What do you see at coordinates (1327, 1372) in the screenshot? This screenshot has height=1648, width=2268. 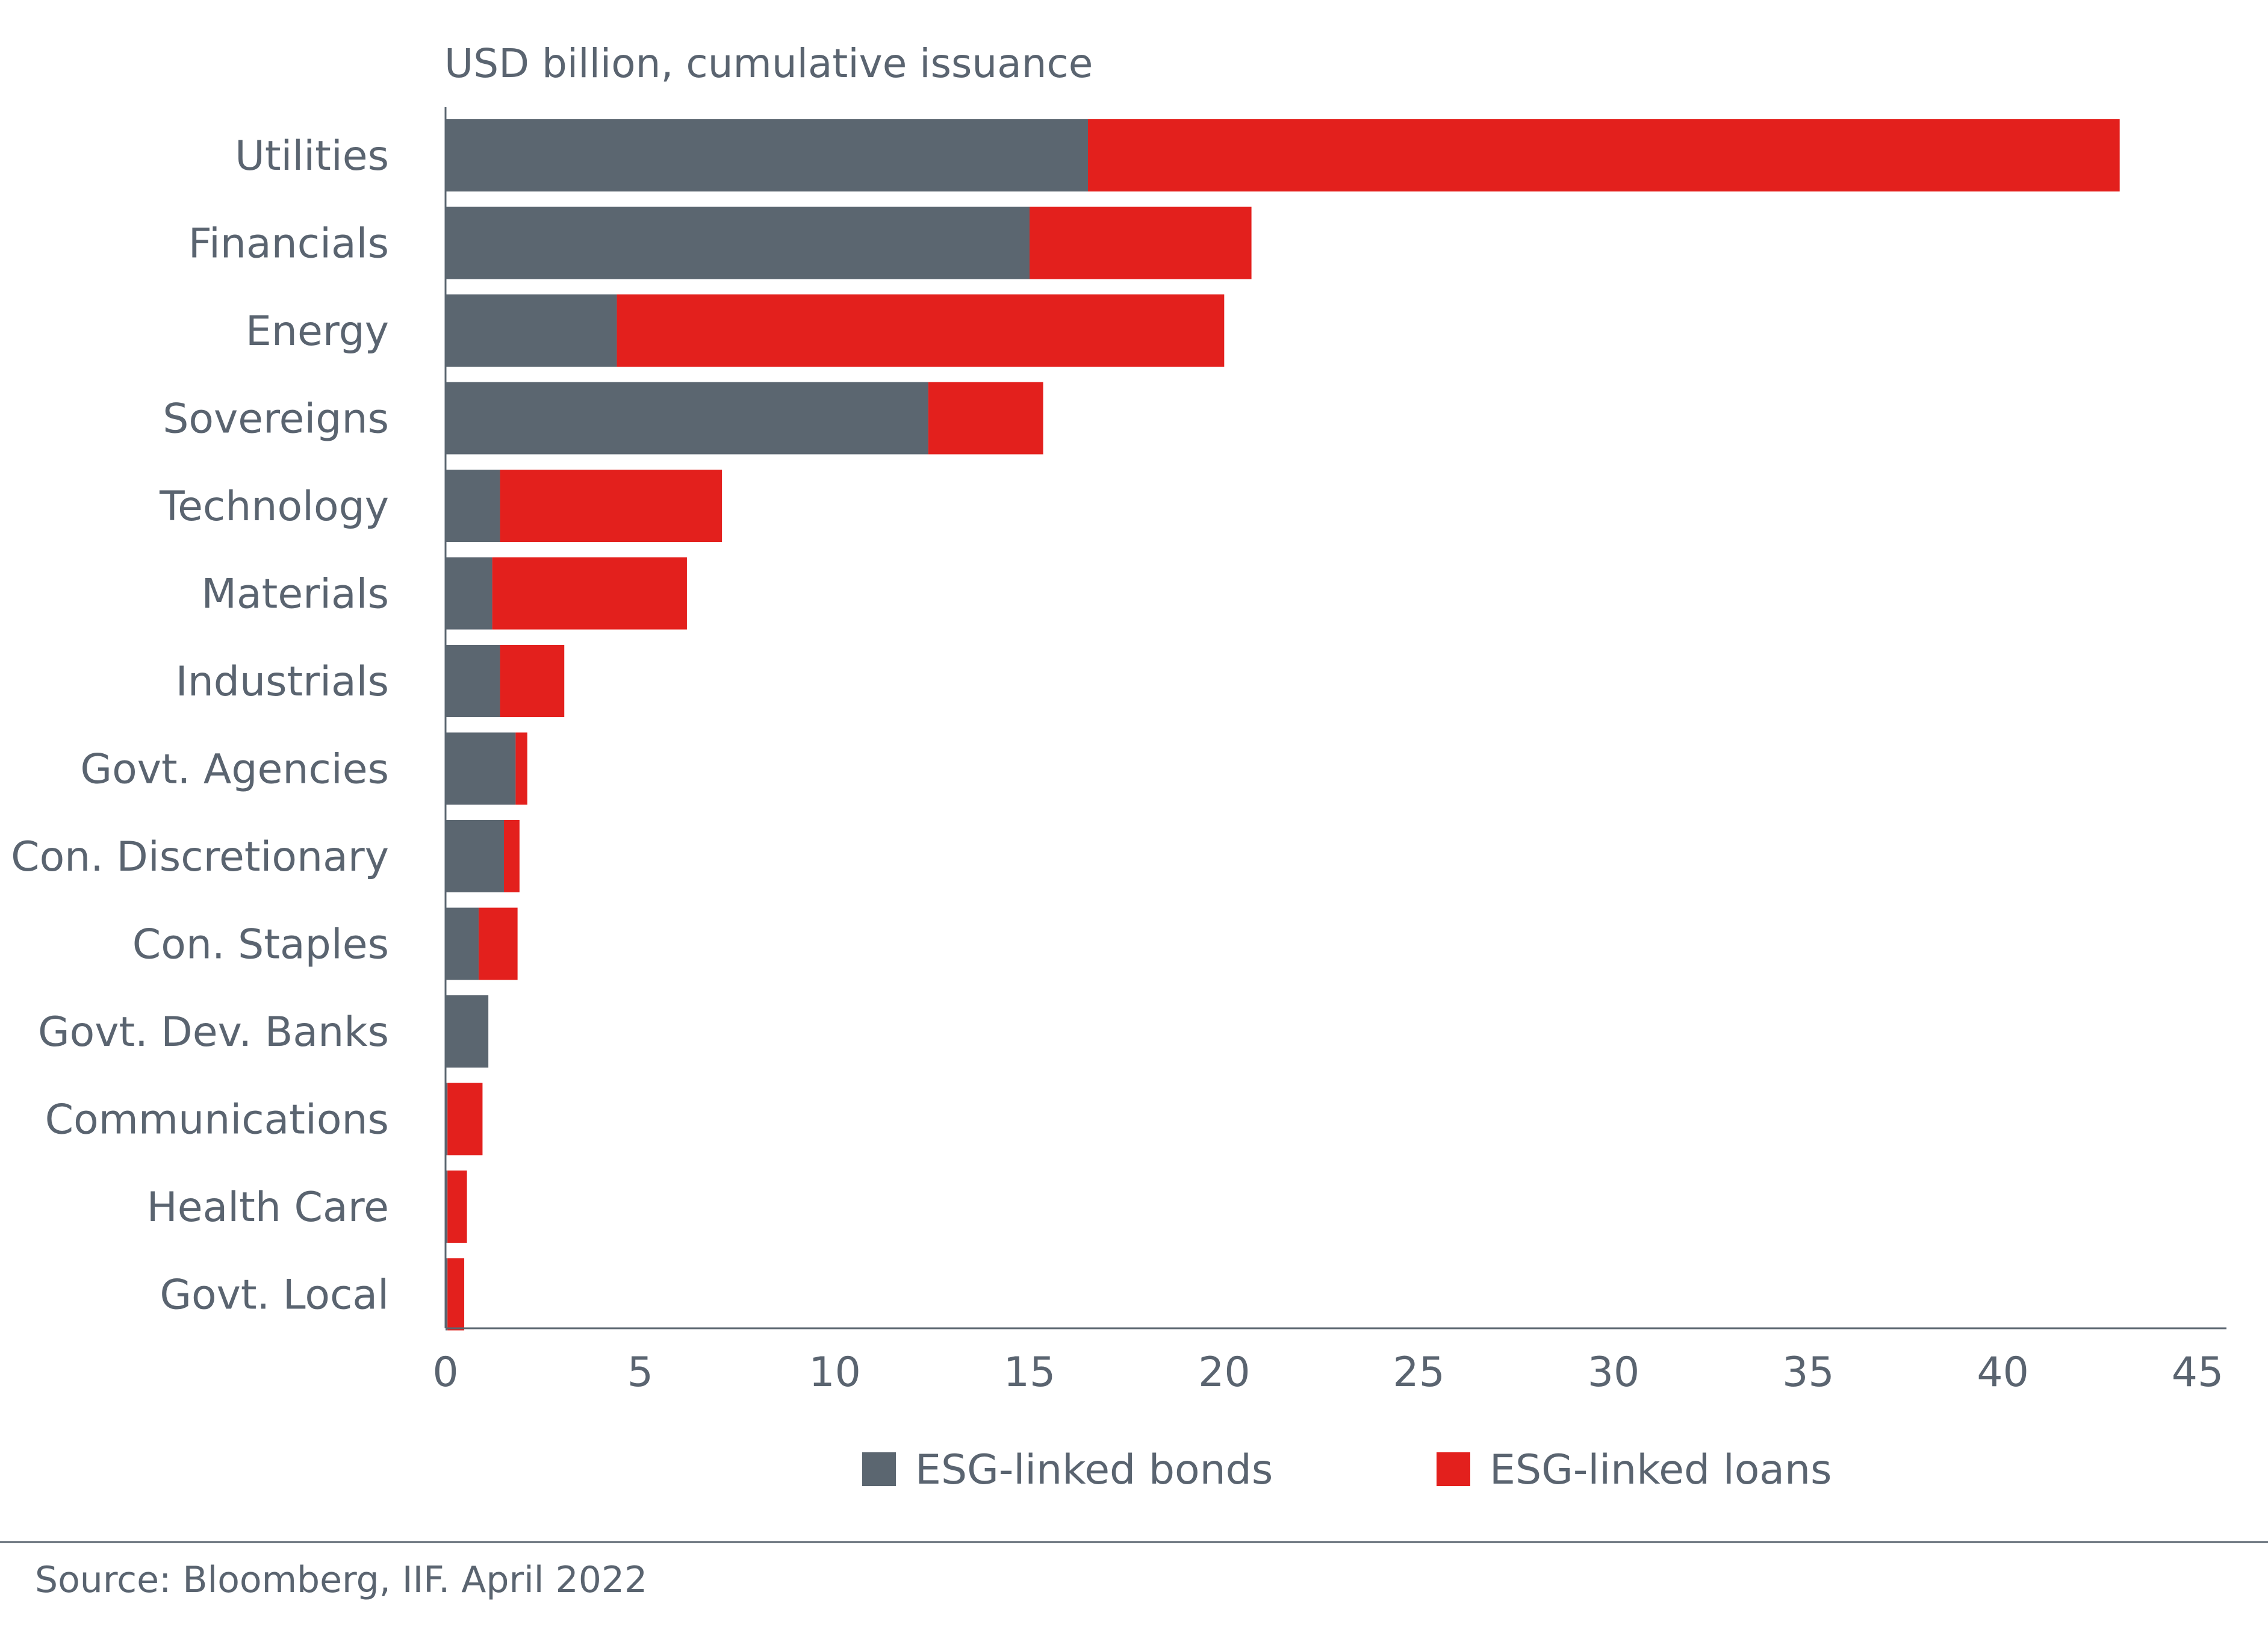 I see `x-axis-ticks: 0 5 10 15 20 25 30 35 40 45` at bounding box center [1327, 1372].